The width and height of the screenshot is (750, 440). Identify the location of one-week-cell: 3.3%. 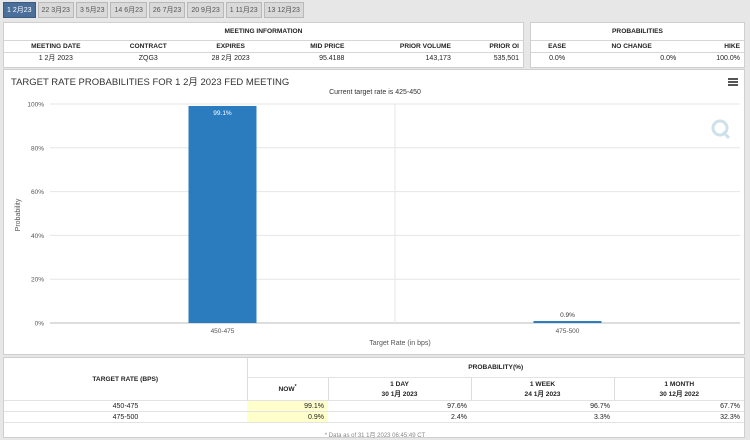
(542, 417).